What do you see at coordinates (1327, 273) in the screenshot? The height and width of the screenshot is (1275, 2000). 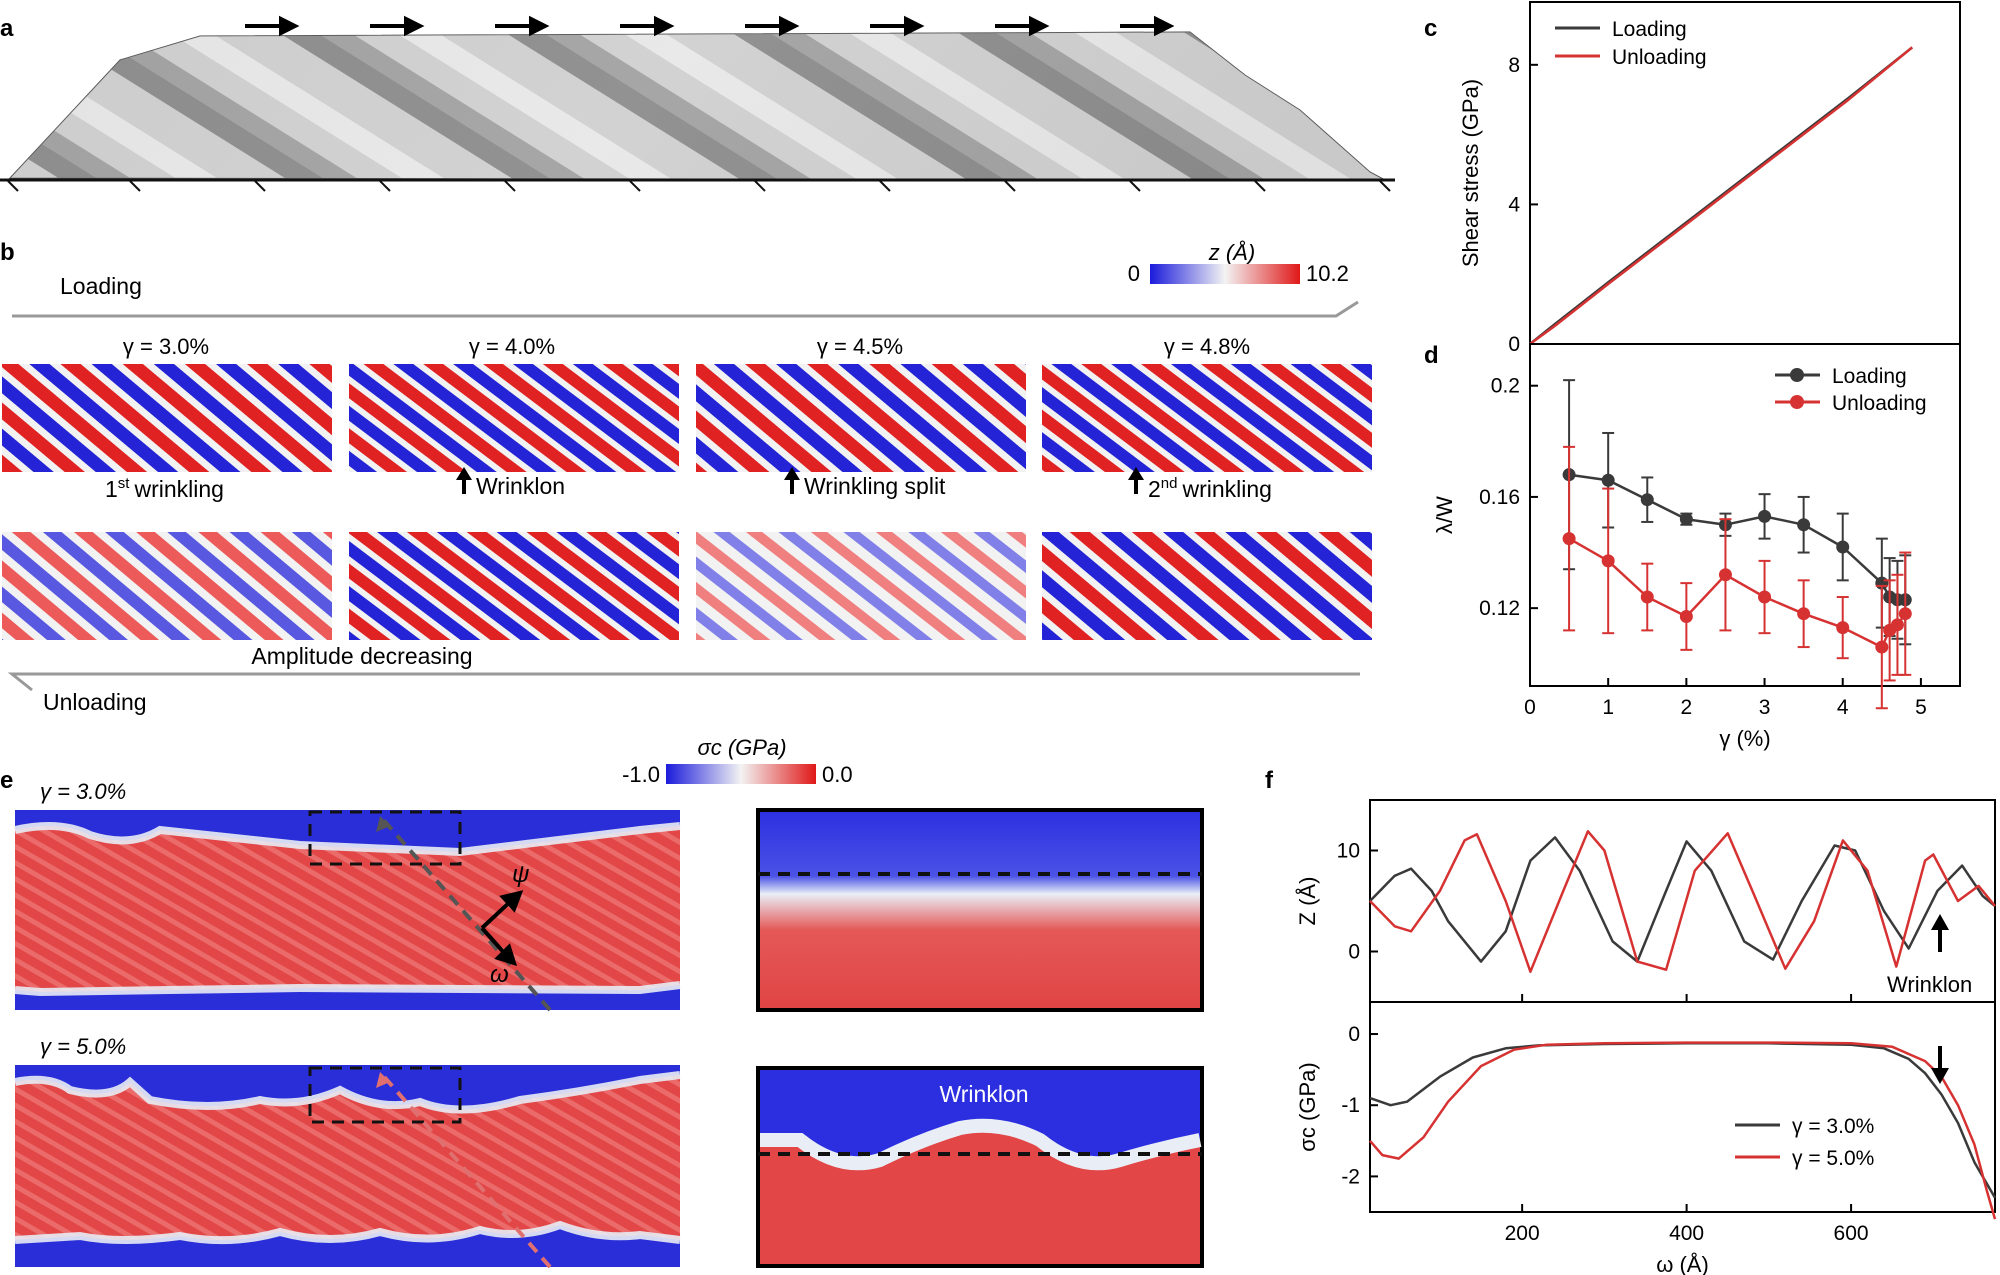 I see `colorbar-z-max: 10.2` at bounding box center [1327, 273].